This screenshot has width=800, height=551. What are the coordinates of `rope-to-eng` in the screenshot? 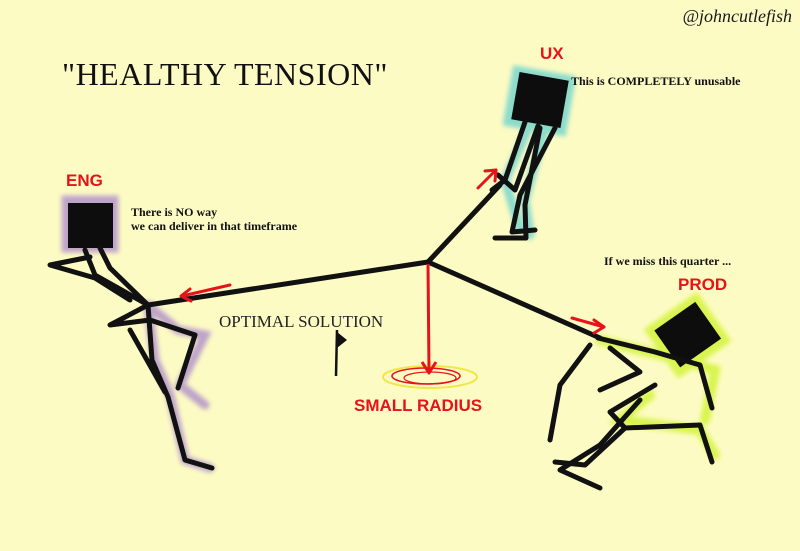 It's located at (288, 283).